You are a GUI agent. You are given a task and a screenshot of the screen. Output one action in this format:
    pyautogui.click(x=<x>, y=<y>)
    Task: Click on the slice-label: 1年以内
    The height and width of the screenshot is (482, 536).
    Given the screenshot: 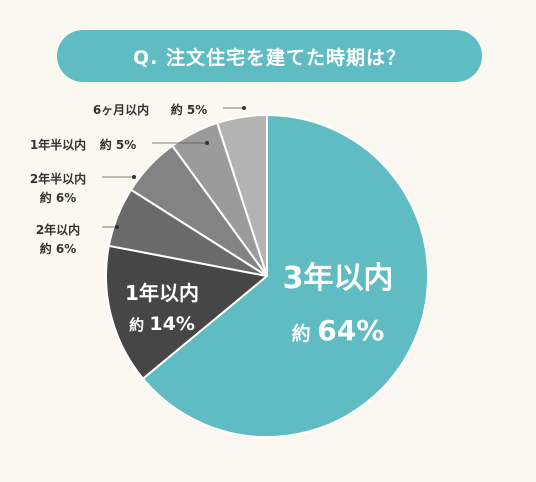 What is the action you would take?
    pyautogui.click(x=162, y=293)
    